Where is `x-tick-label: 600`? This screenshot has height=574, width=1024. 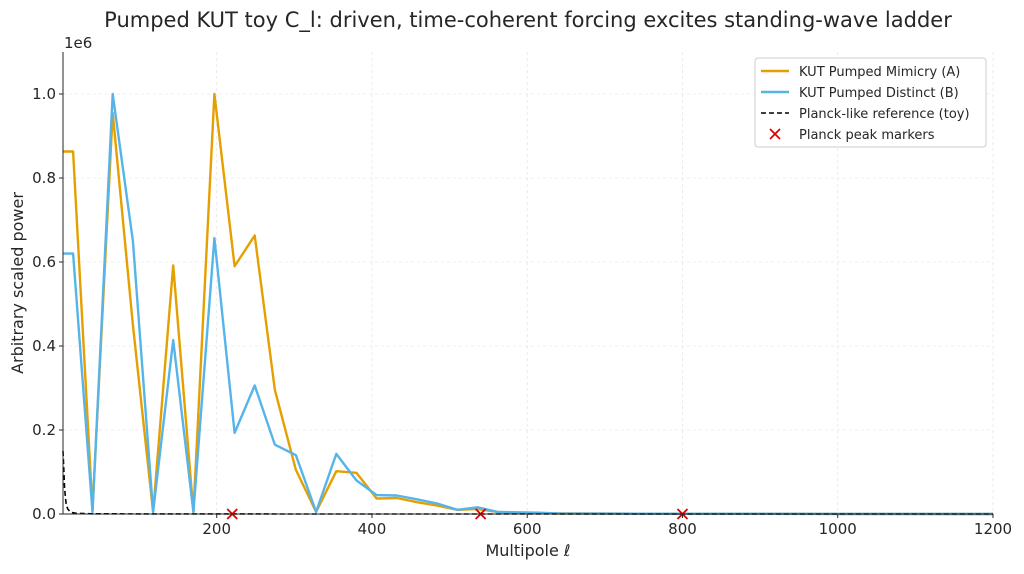 x-tick-label: 600 is located at coordinates (527, 529).